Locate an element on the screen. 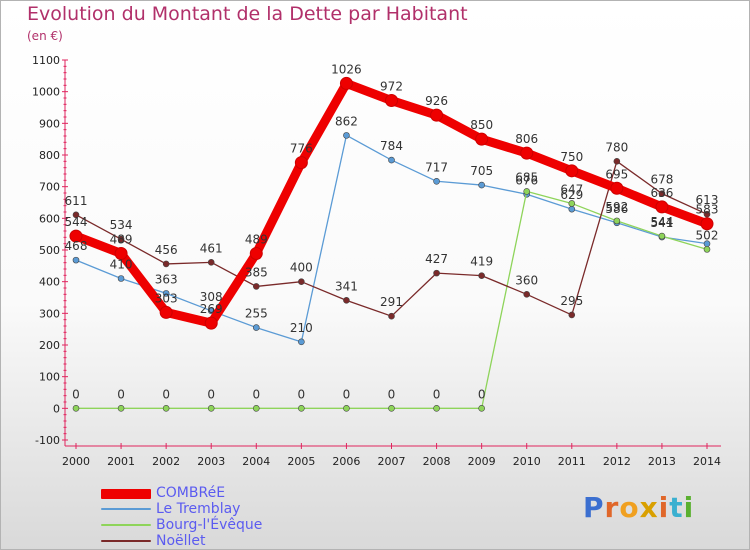 The width and height of the screenshot is (750, 550). data-label-noellet: 678 is located at coordinates (661, 180).